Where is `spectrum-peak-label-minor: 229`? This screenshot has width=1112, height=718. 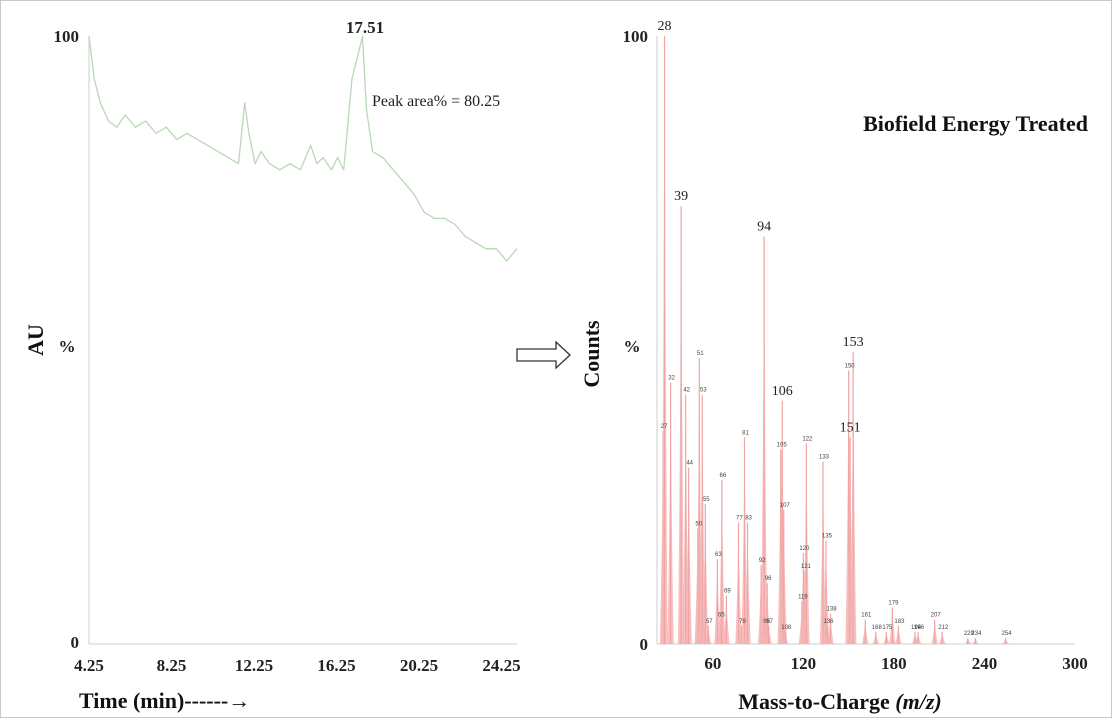 spectrum-peak-label-minor: 229 is located at coordinates (969, 634).